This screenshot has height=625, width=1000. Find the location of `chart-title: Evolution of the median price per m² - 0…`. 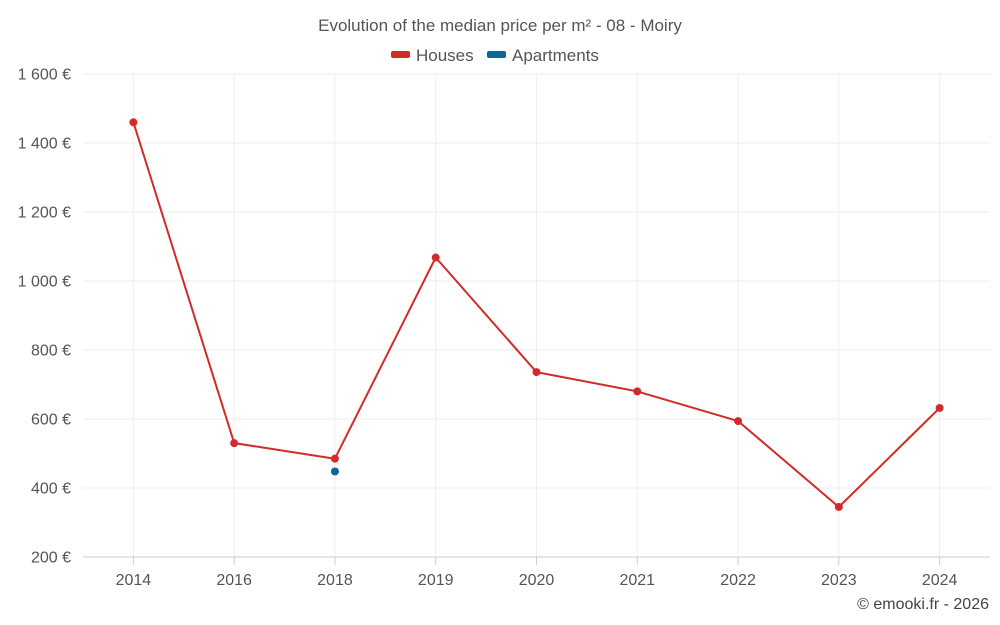

chart-title: Evolution of the median price per m² - 0… is located at coordinates (500, 25).